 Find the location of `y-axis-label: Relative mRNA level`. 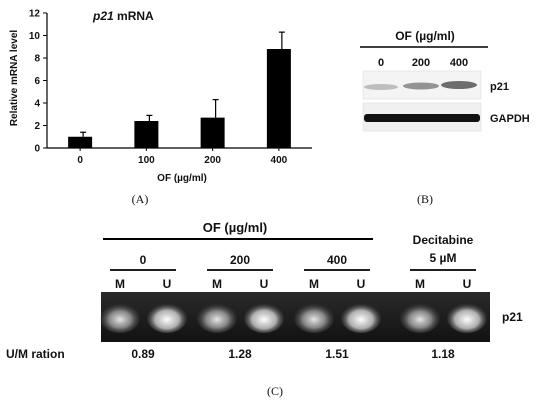

y-axis-label: Relative mRNA level is located at coordinates (14, 78).